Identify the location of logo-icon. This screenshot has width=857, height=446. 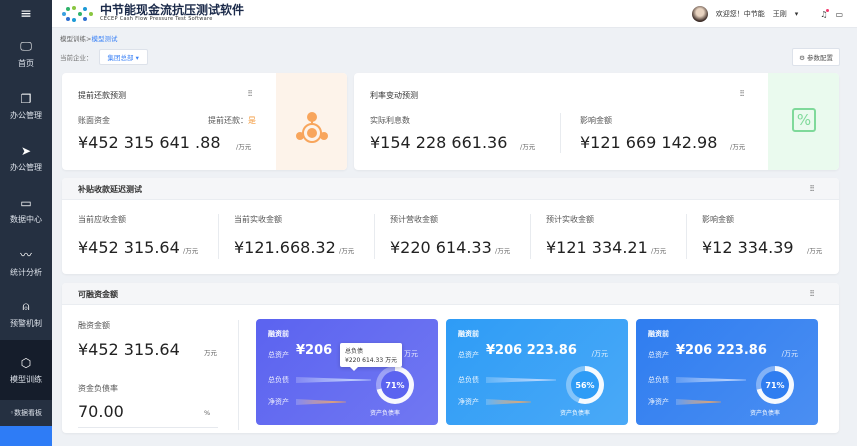
(78, 13).